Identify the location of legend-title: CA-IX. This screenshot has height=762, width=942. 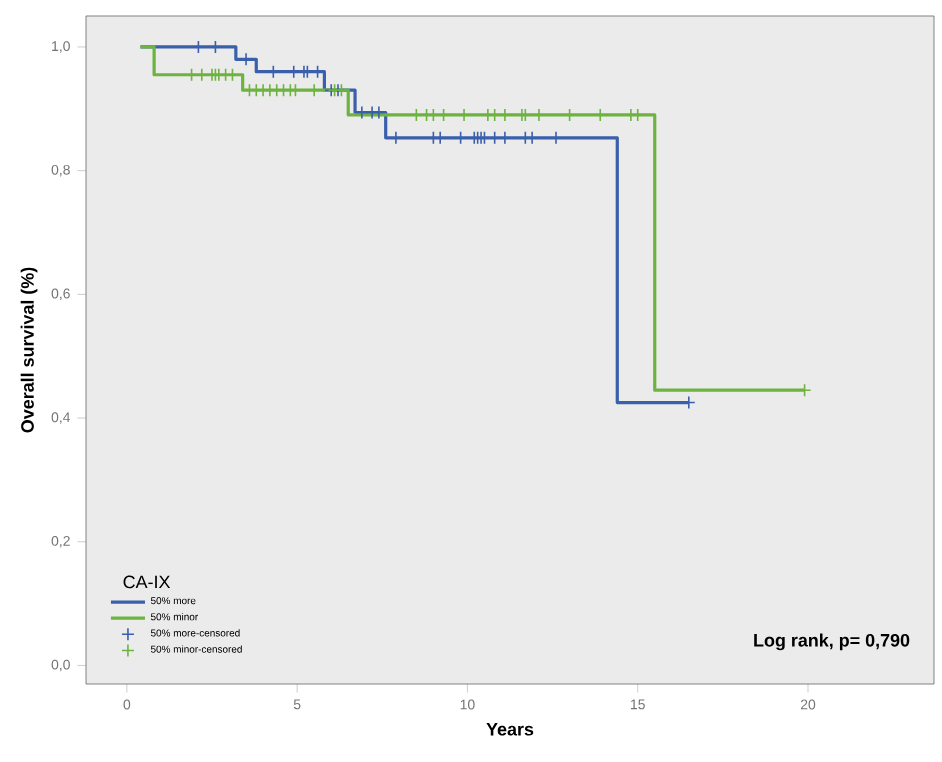
(147, 582).